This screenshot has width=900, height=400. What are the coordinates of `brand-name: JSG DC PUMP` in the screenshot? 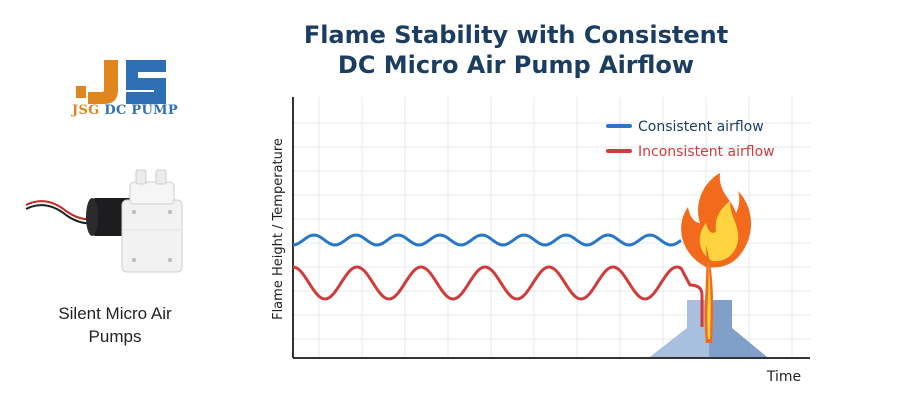 It's located at (125, 110).